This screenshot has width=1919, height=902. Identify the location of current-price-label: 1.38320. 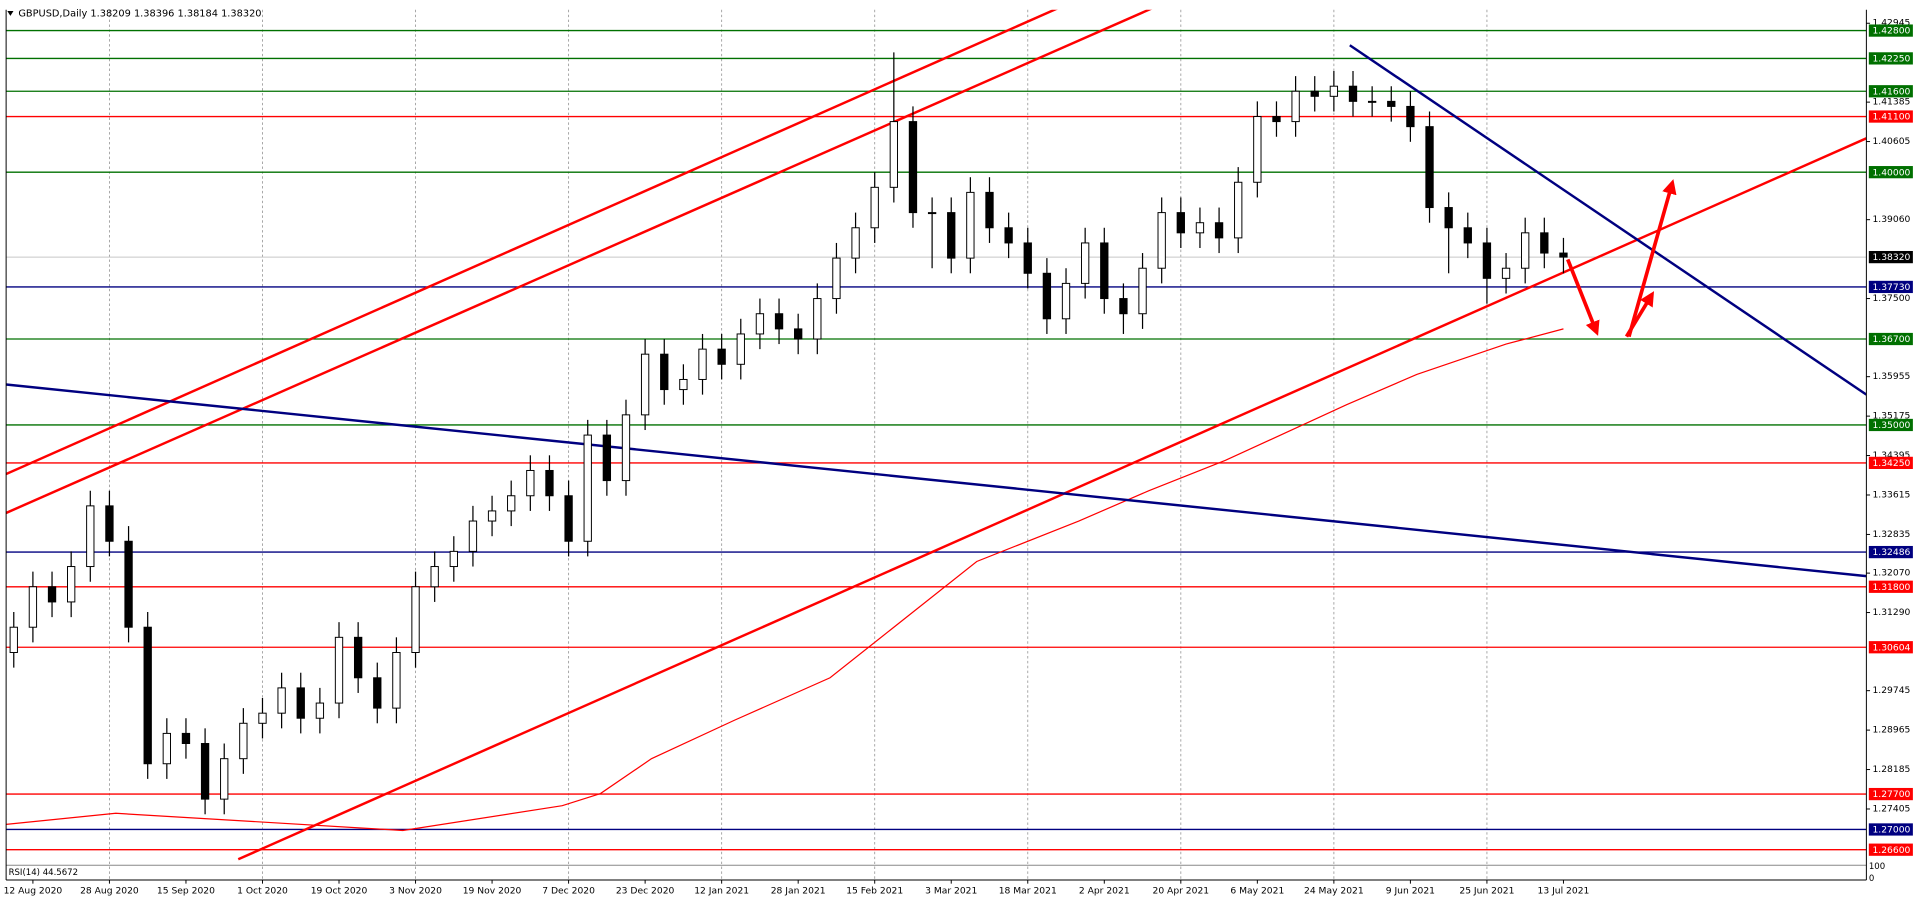
(1891, 257).